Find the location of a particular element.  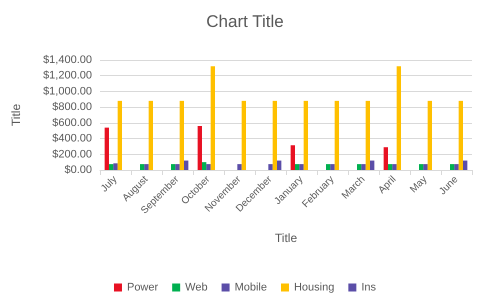

x-tick-label: July is located at coordinates (109, 184).